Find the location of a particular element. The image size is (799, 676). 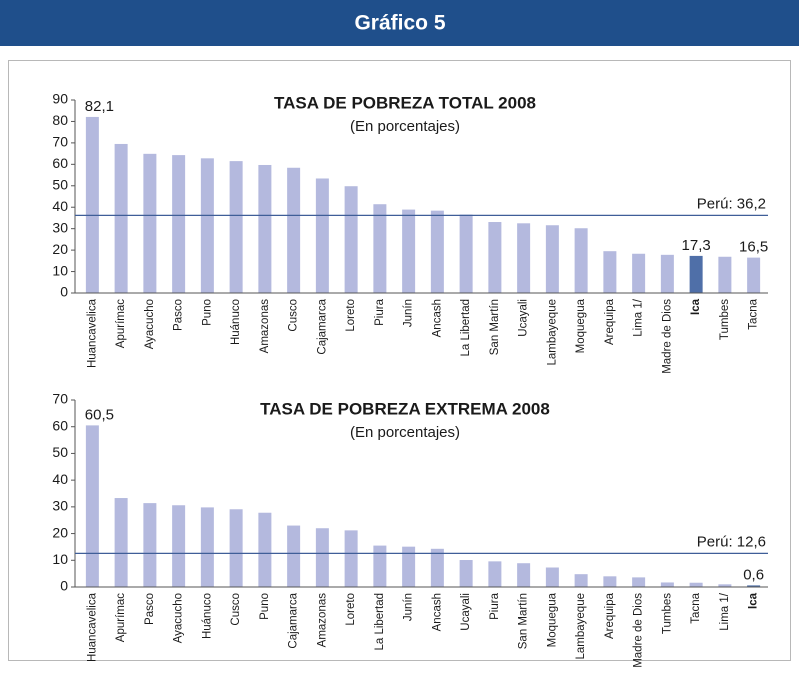

reference-label: Perú: 36,2 is located at coordinates (731, 203).